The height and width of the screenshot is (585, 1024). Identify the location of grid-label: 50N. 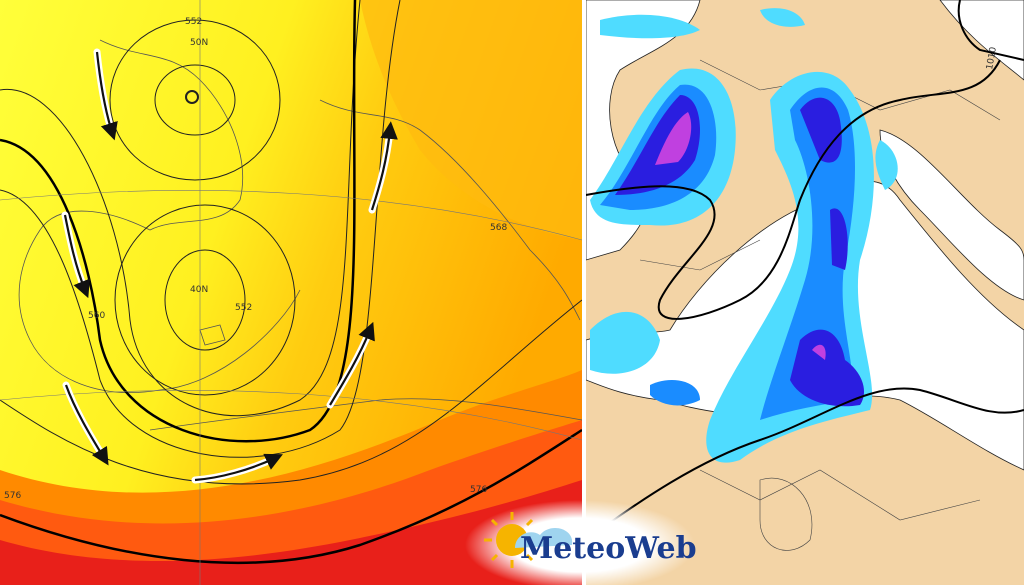
(199, 43).